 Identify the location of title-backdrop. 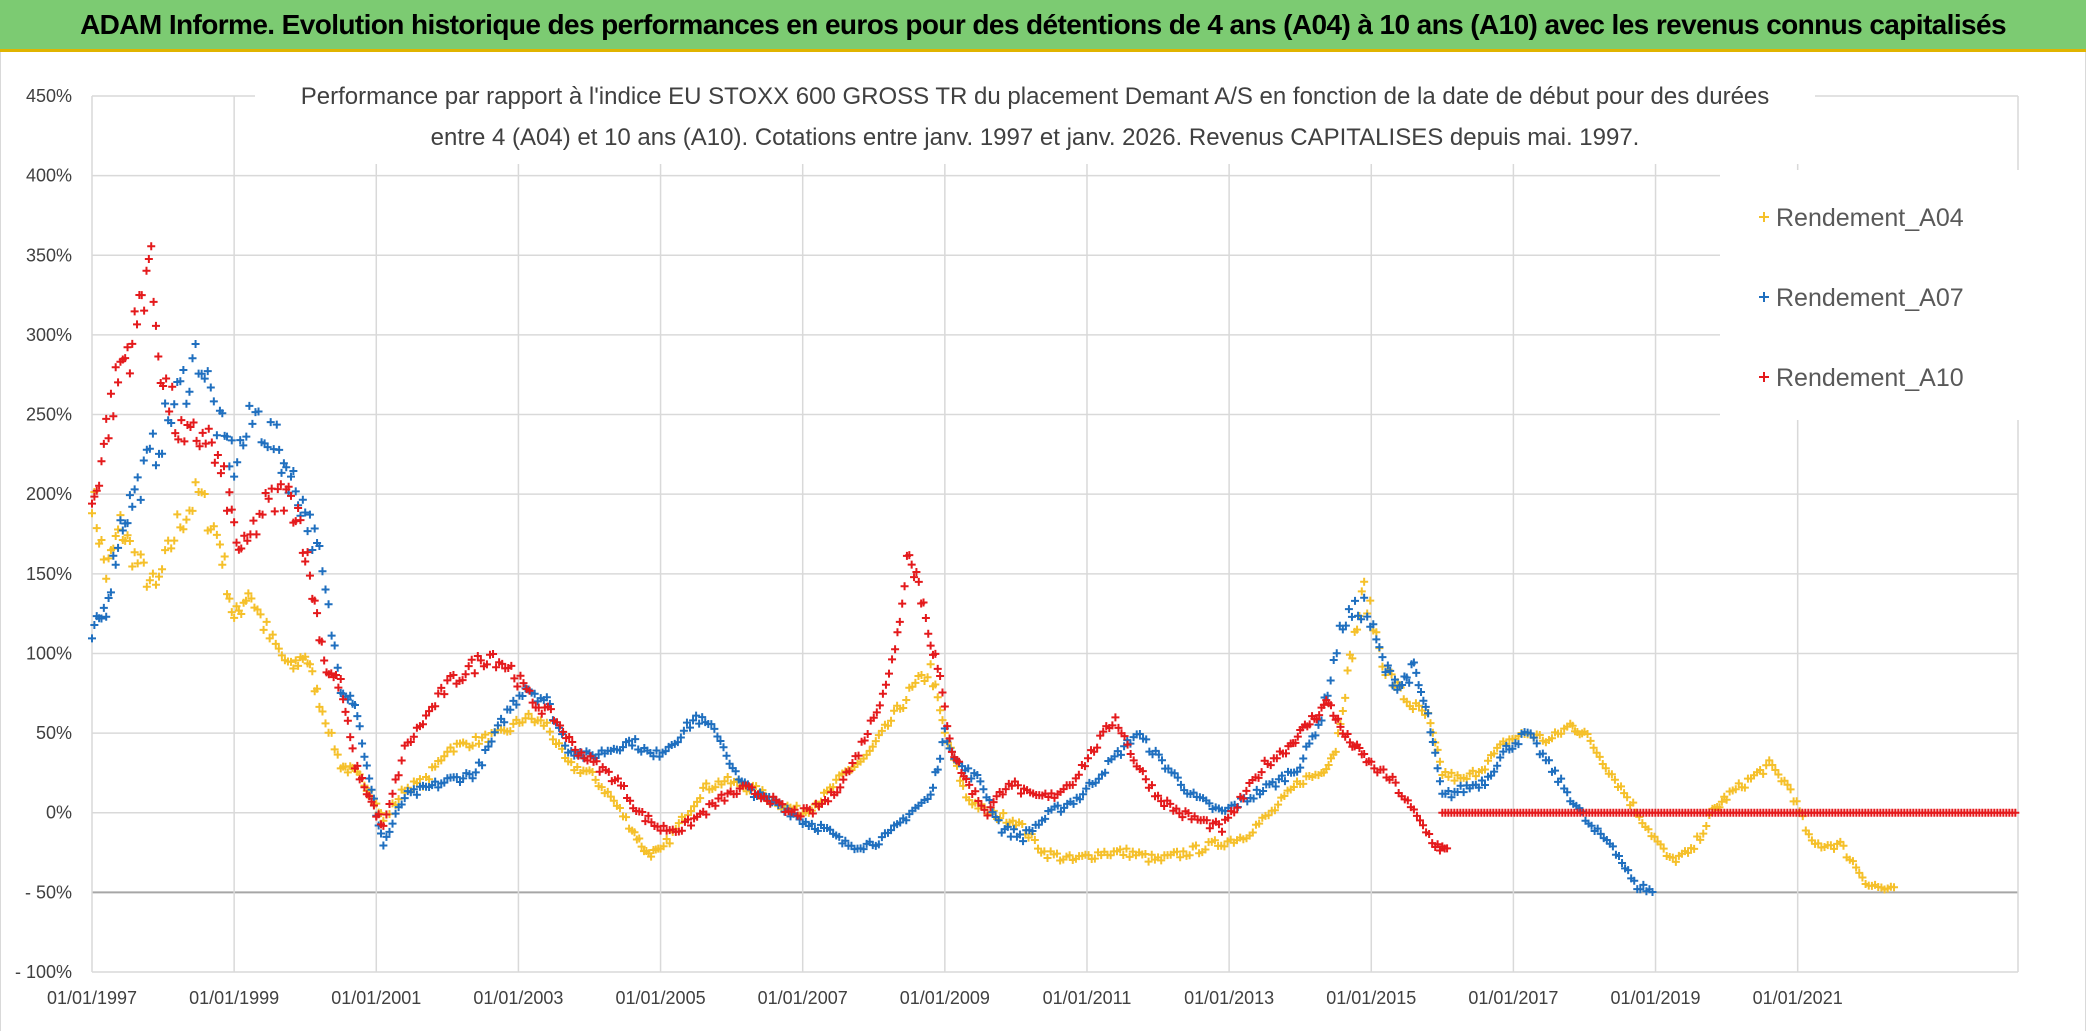
(1035, 118).